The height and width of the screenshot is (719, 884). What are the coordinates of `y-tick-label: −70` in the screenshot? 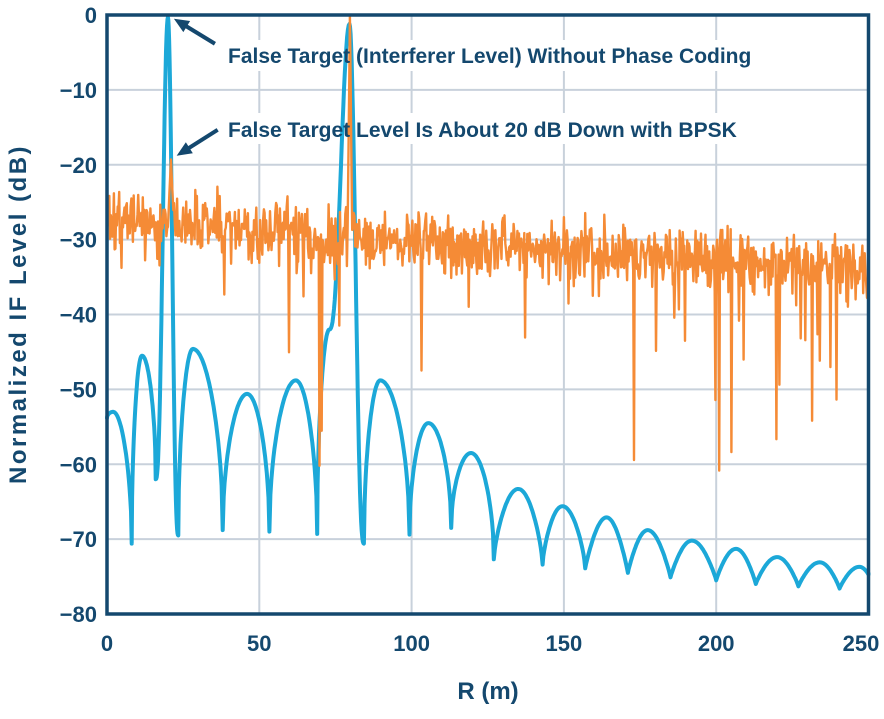 It's located at (78, 539).